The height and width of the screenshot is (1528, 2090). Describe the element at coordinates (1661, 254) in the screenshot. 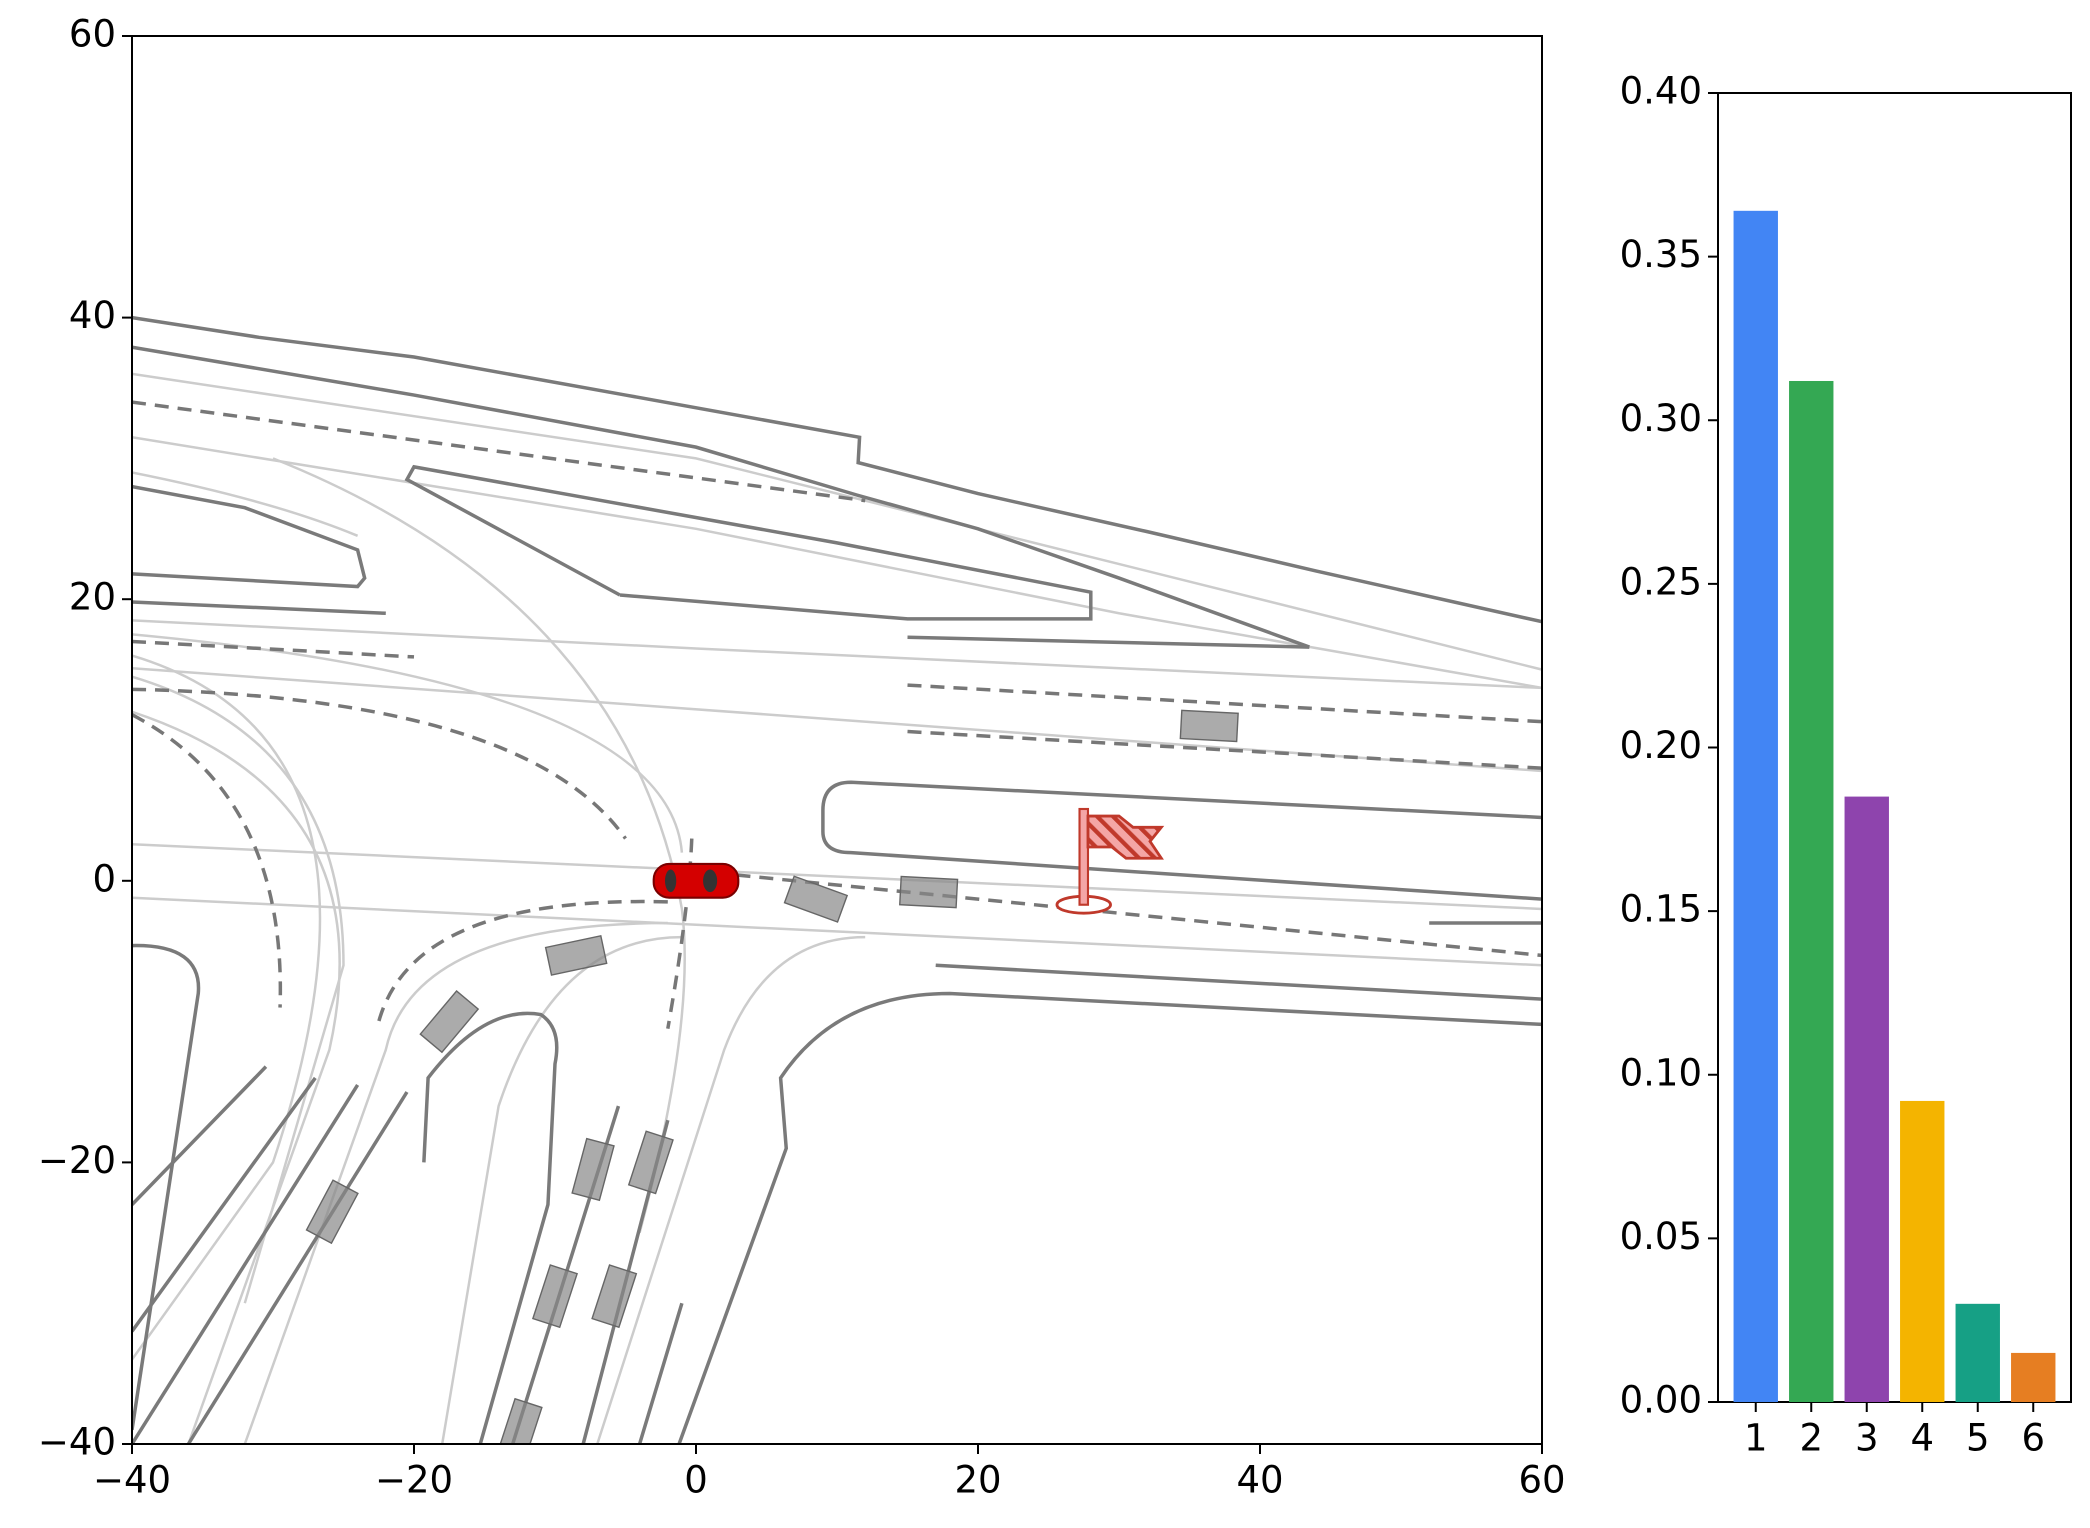

I see `y-tick-label: 0.35` at that location.